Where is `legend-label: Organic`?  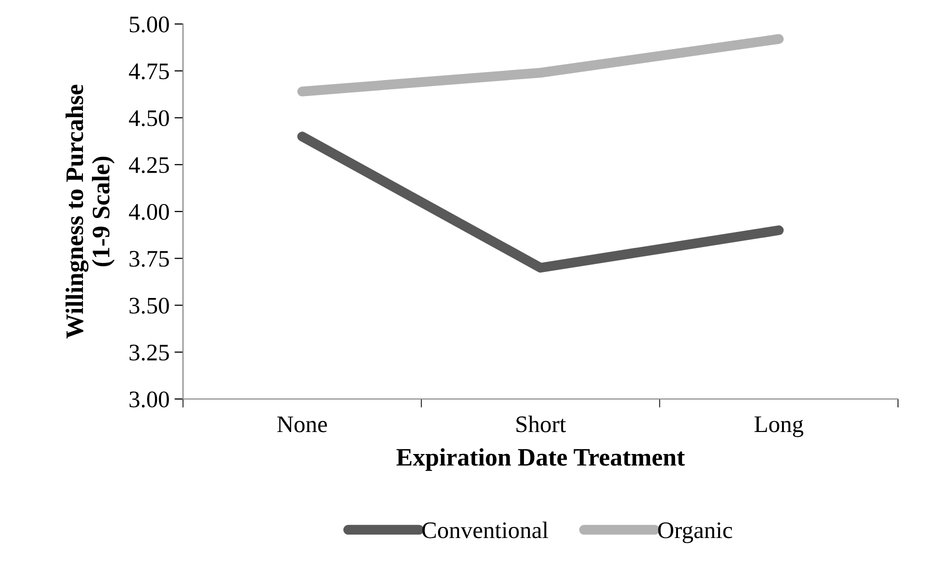 legend-label: Organic is located at coordinates (695, 533).